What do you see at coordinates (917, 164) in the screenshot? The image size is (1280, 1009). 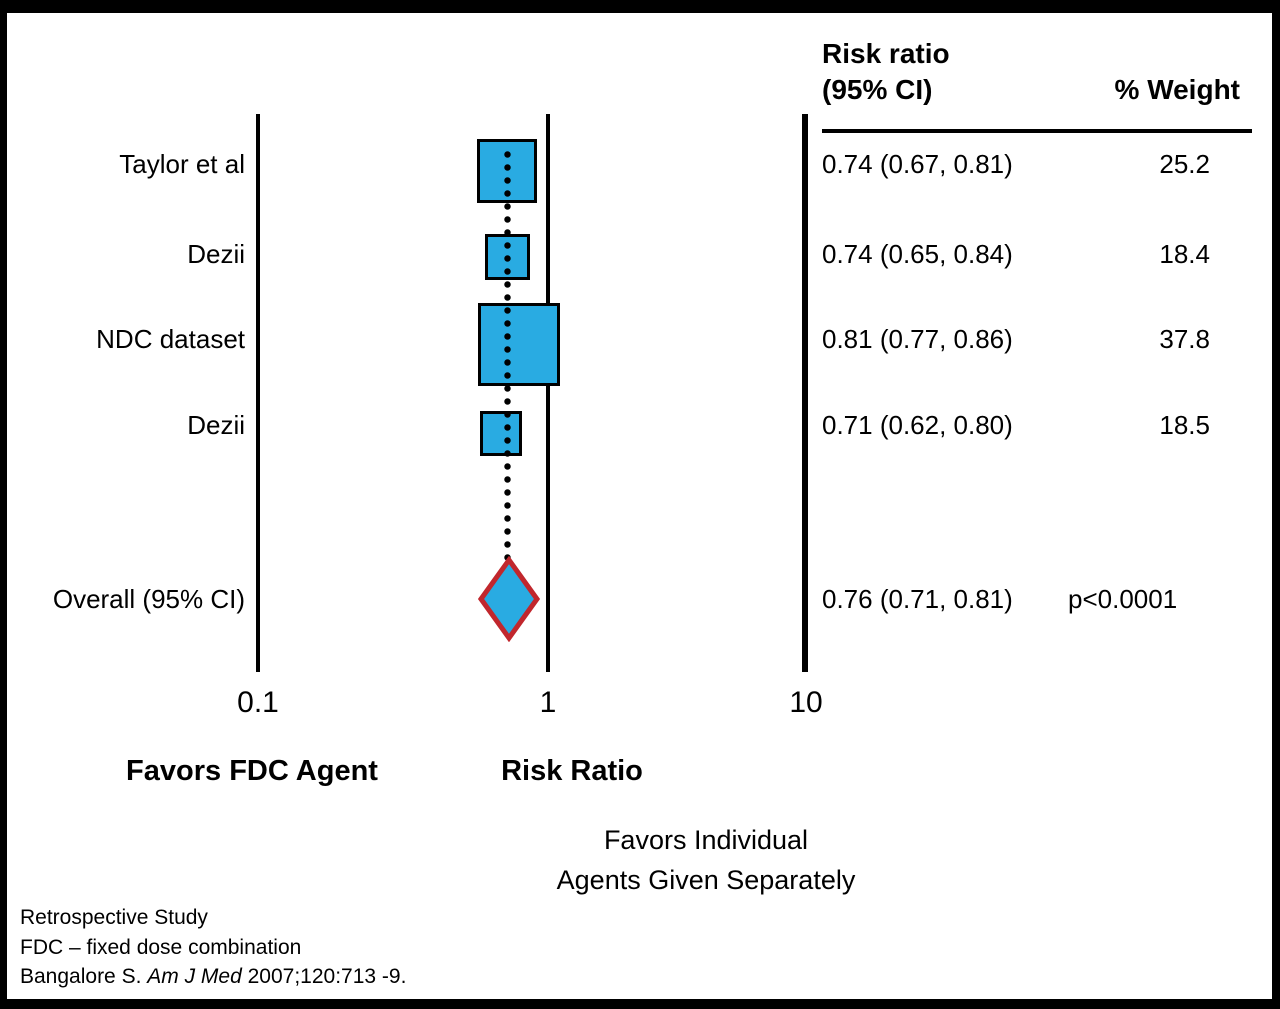 I see `rr-ci-value: 0.74 (0.67, 0.81)` at bounding box center [917, 164].